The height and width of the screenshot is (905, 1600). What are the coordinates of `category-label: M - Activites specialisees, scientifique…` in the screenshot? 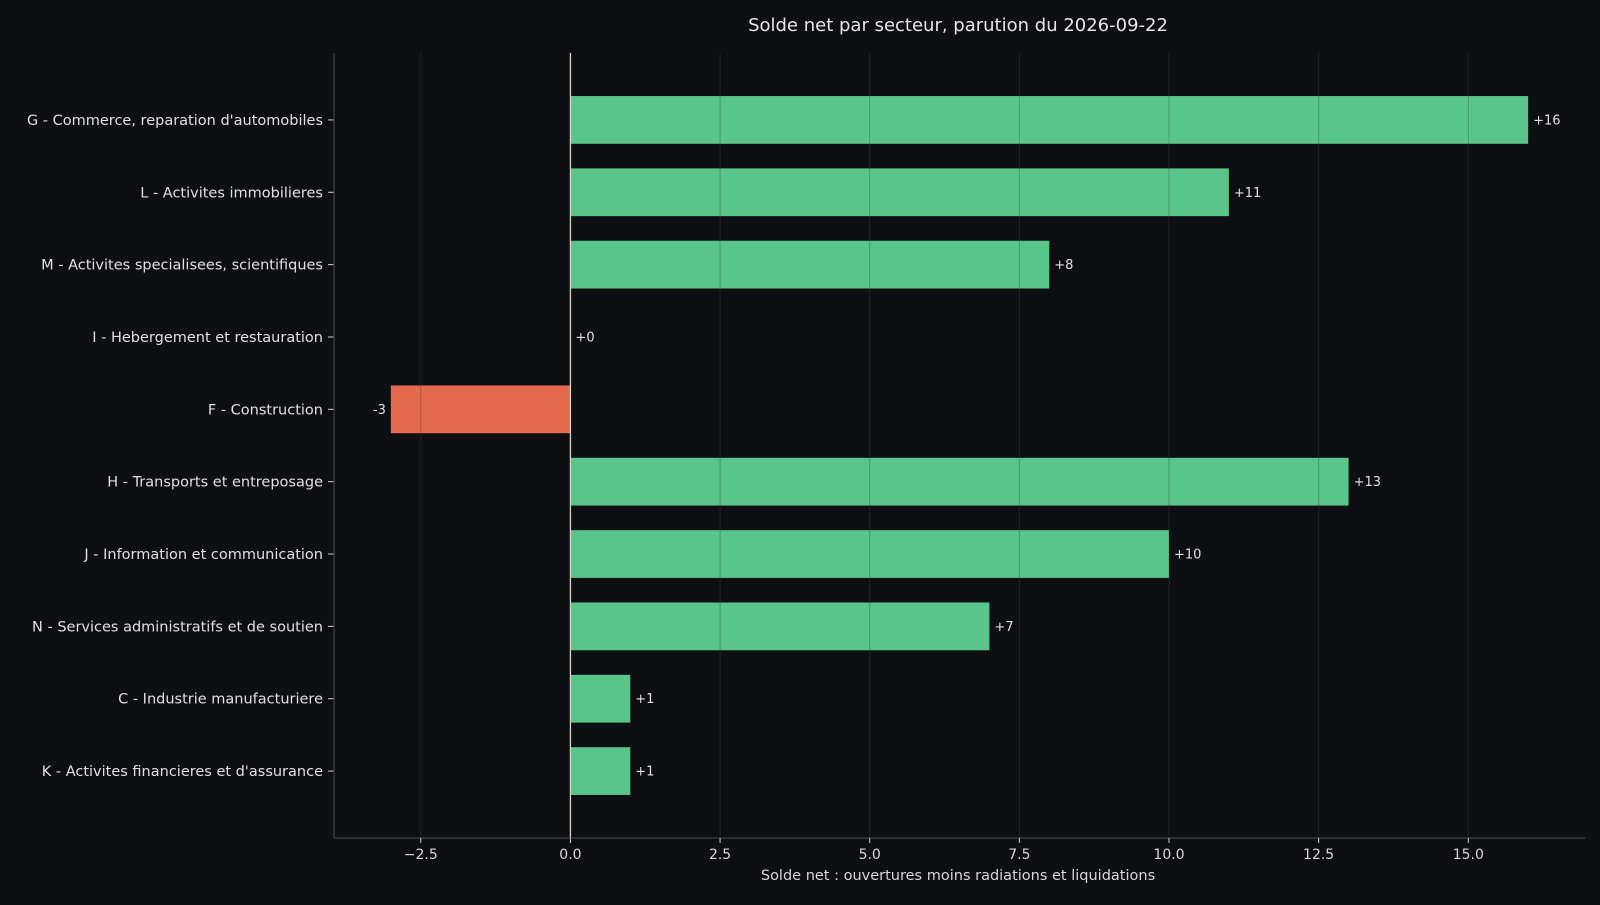 It's located at (182, 266).